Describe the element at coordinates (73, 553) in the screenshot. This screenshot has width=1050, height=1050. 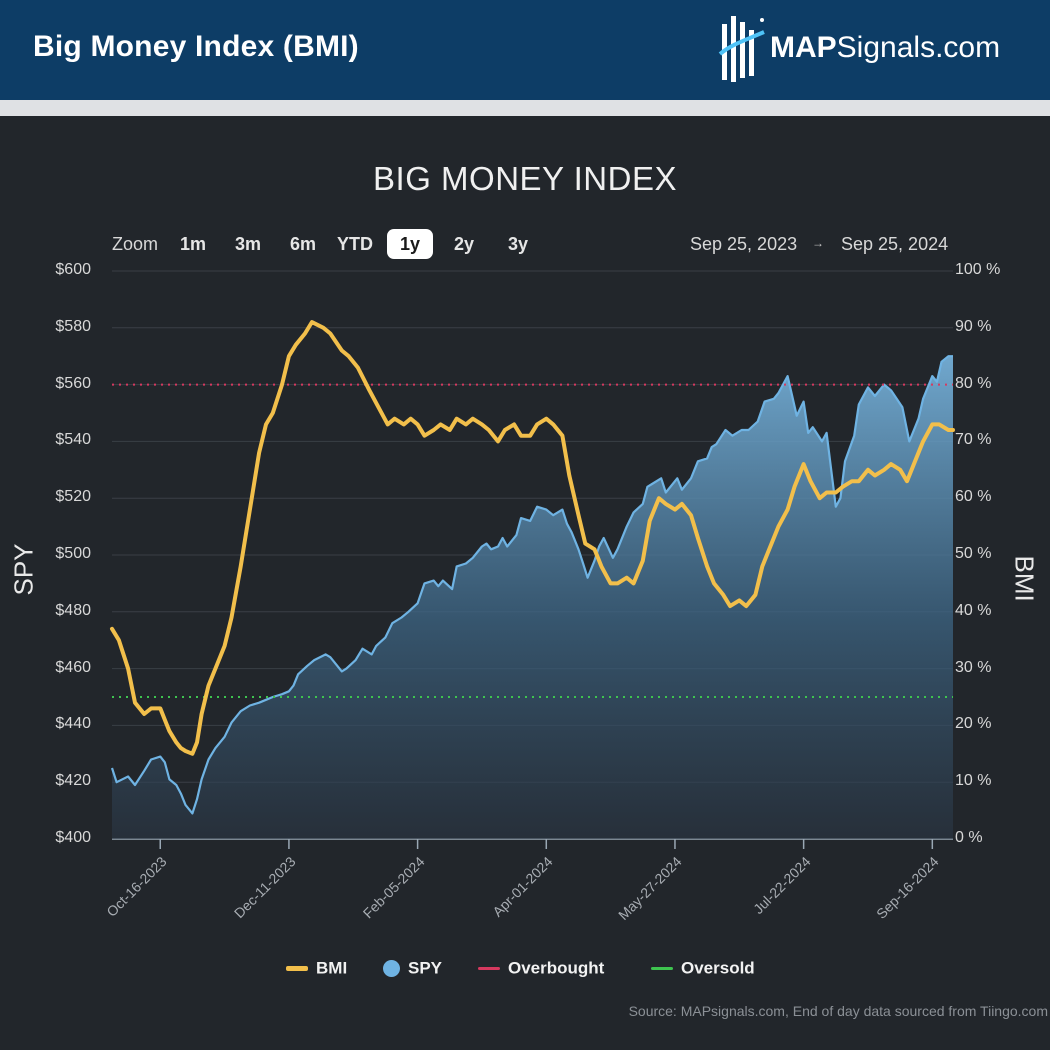
I see `y-left-tick-label: $500` at that location.